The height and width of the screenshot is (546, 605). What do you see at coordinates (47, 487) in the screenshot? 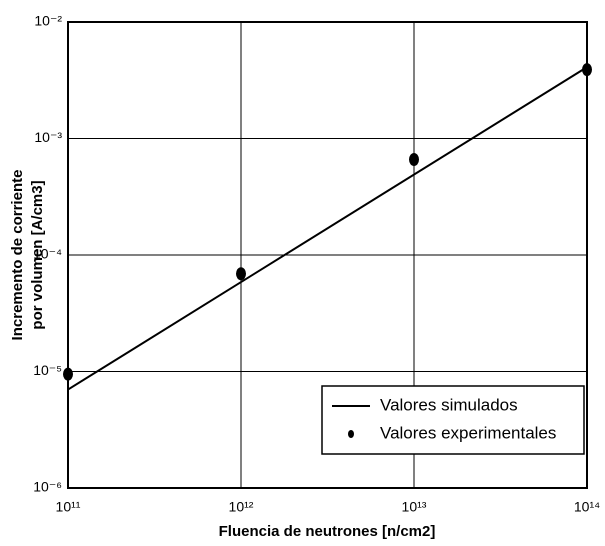
I see `y-tick-label: 10⁻⁶` at bounding box center [47, 487].